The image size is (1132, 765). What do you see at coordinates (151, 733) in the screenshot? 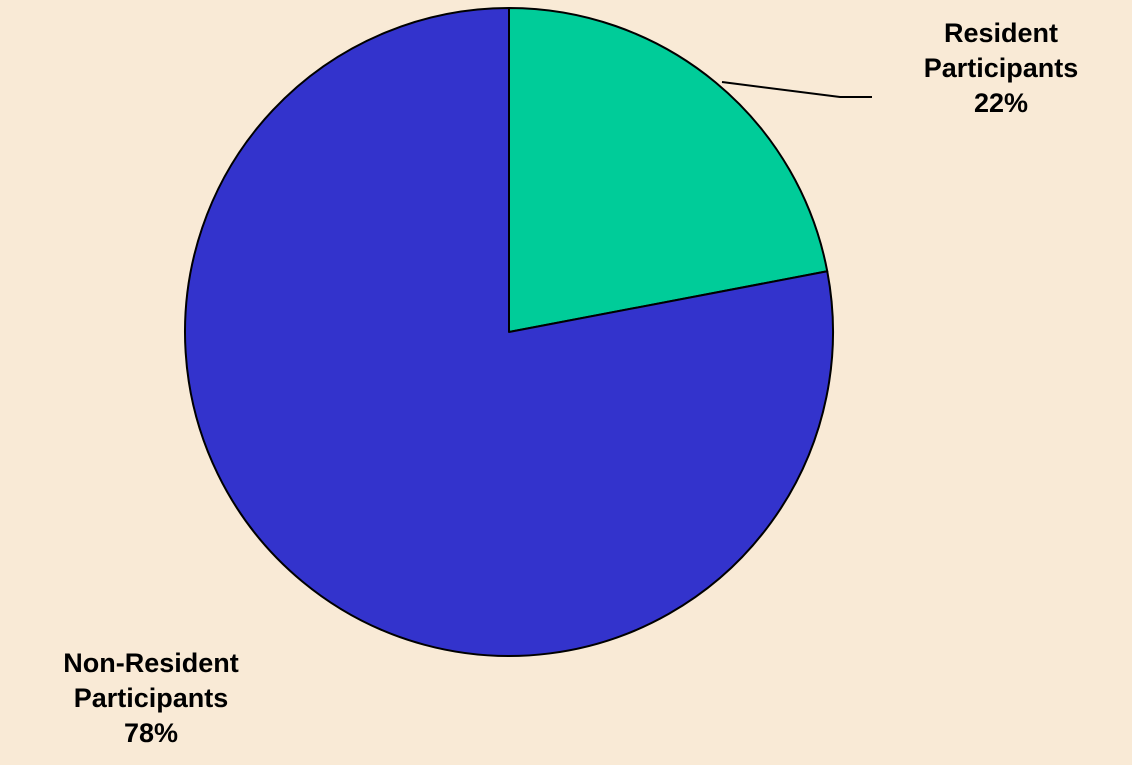
I see `slice-value-non-resident: 78%` at bounding box center [151, 733].